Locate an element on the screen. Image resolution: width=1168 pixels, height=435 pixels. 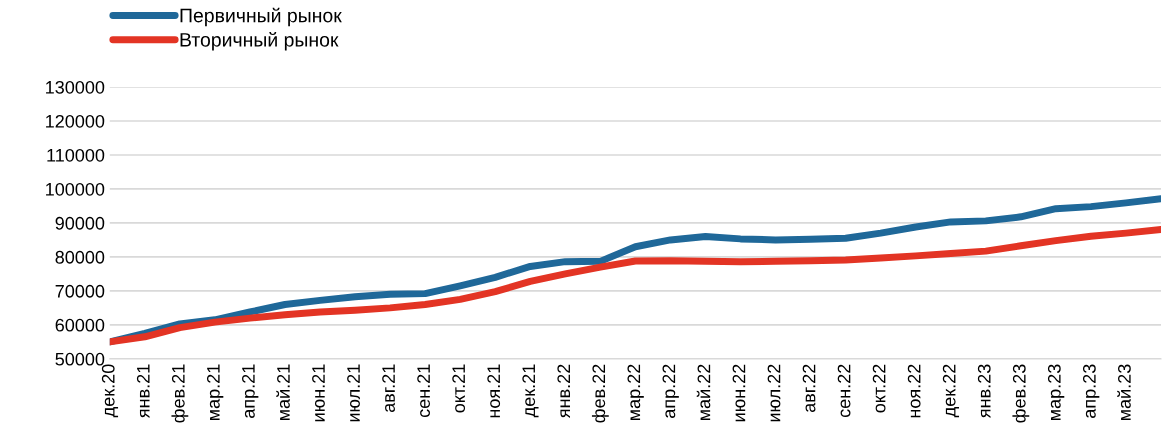
x-tick-label: окт.22 is located at coordinates (879, 388).